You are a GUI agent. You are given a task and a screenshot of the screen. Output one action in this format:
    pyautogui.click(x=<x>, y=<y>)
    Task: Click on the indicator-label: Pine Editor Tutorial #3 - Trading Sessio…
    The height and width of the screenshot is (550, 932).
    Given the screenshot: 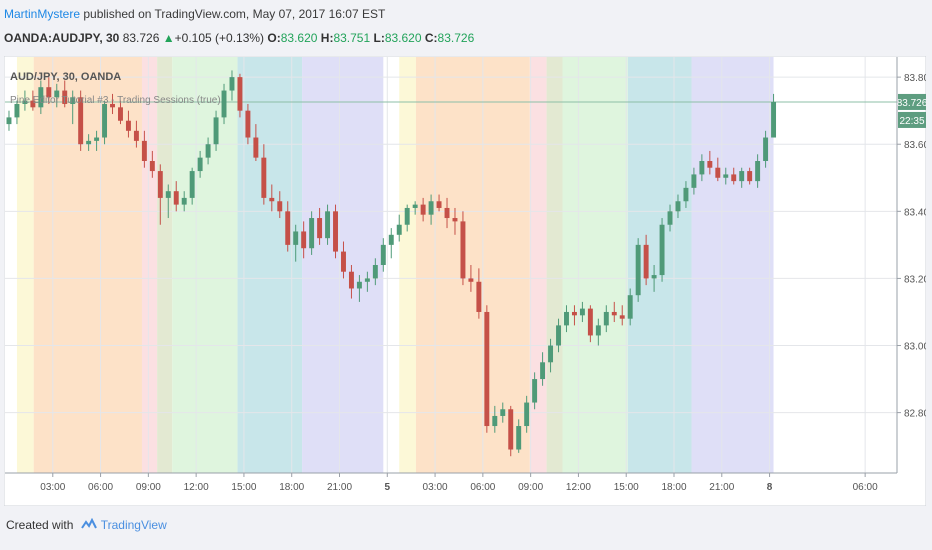 What is the action you would take?
    pyautogui.click(x=115, y=100)
    